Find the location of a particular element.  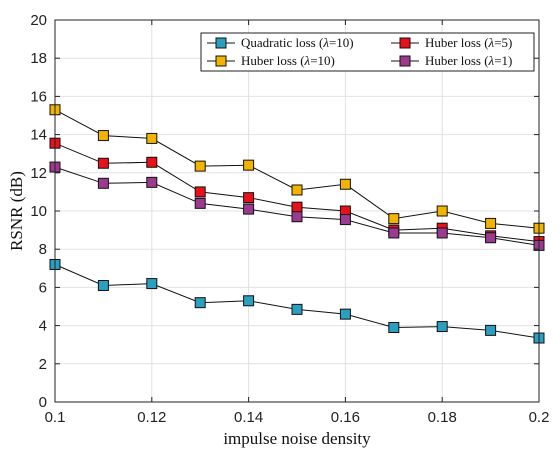

legend-item: Quadratic loss (λ=10) is located at coordinates (280, 42).